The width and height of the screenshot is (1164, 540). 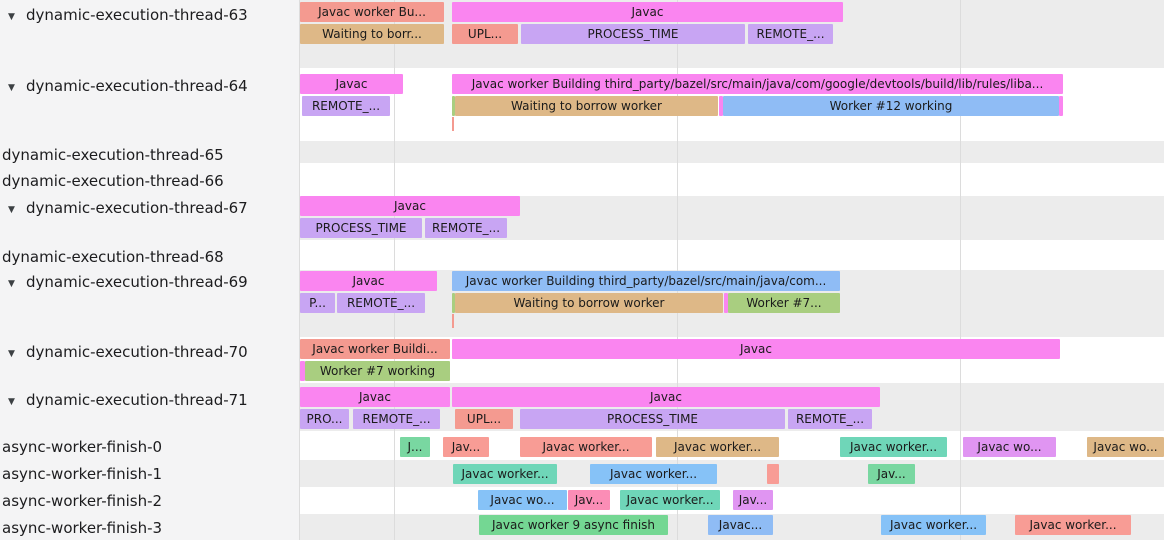 I want to click on track-name-text: dynamic-execution-thread-68, so click(x=113, y=257).